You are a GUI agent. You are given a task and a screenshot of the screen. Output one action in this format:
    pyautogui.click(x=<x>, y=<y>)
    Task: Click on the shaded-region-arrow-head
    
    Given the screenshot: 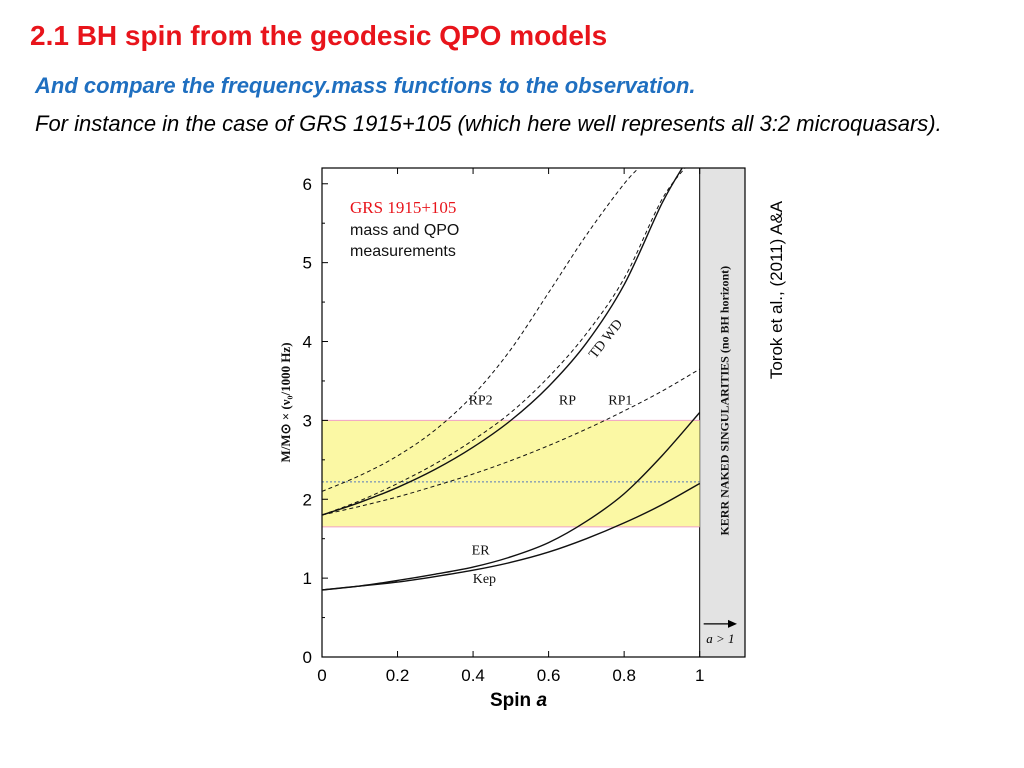 What is the action you would take?
    pyautogui.click(x=732, y=623)
    